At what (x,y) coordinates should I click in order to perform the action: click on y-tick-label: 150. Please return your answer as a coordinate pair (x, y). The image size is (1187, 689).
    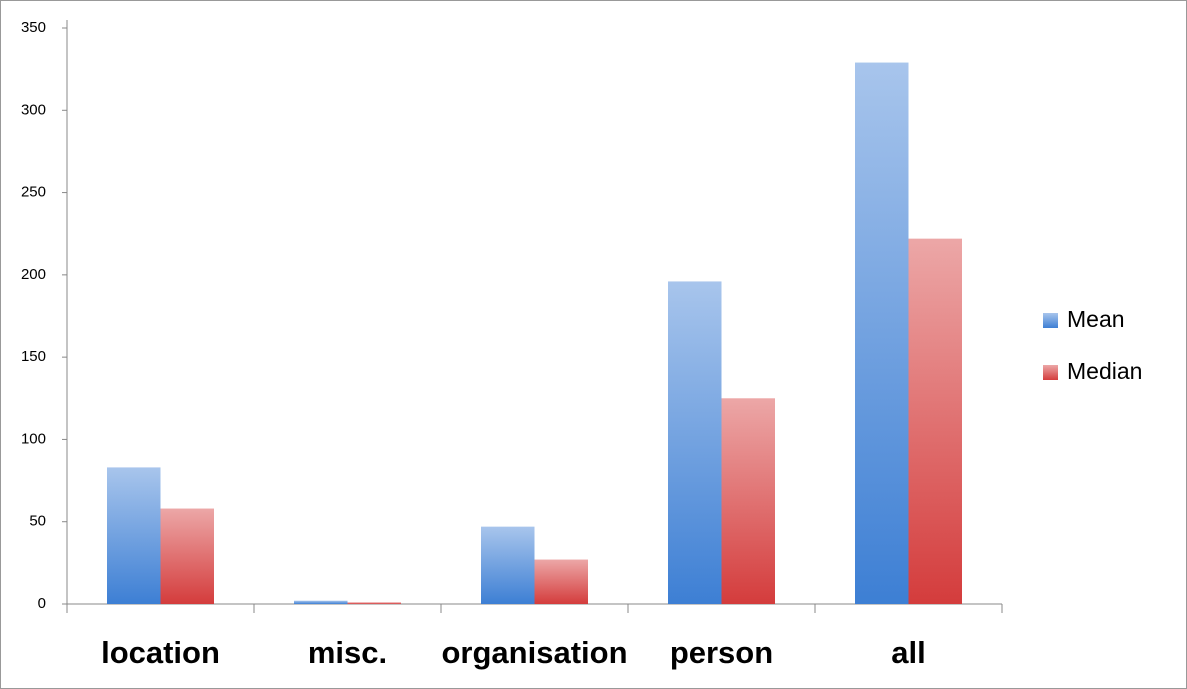
    Looking at the image, I should click on (33, 356).